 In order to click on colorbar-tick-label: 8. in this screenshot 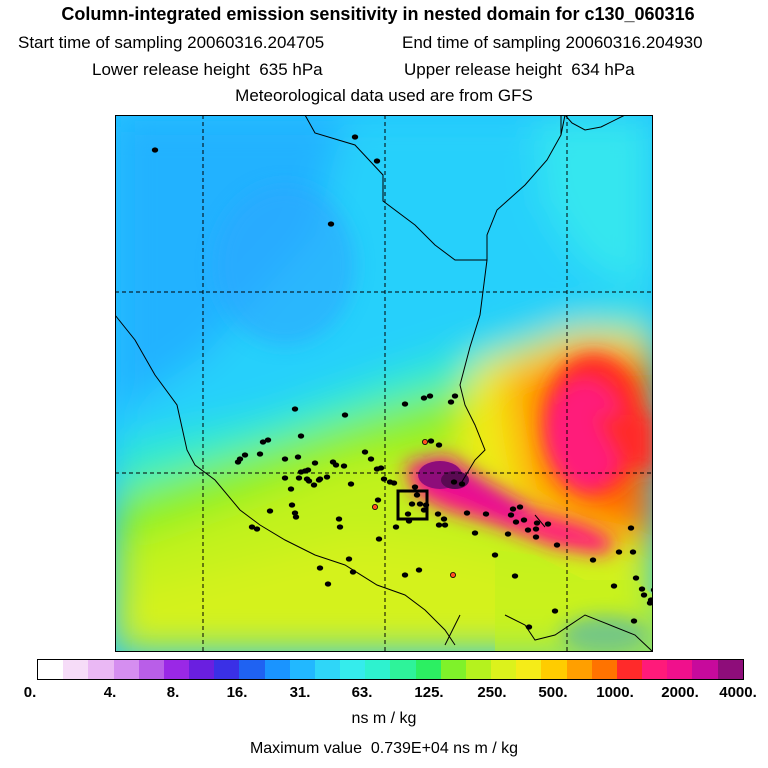, I will do `click(173, 692)`.